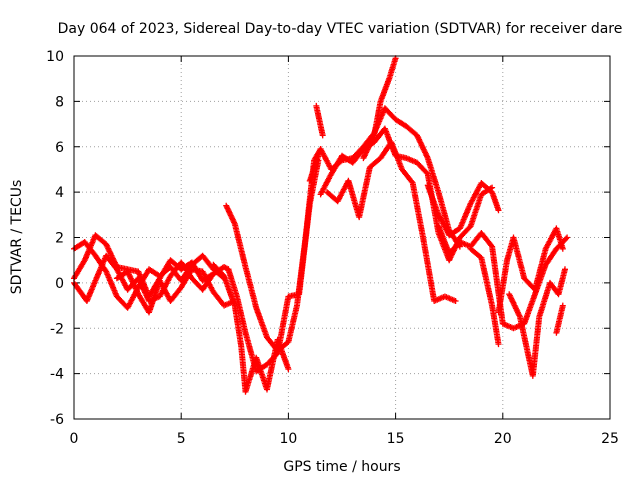 Image resolution: width=640 pixels, height=480 pixels. Describe the element at coordinates (503, 439) in the screenshot. I see `x-tick-label: 20` at that location.